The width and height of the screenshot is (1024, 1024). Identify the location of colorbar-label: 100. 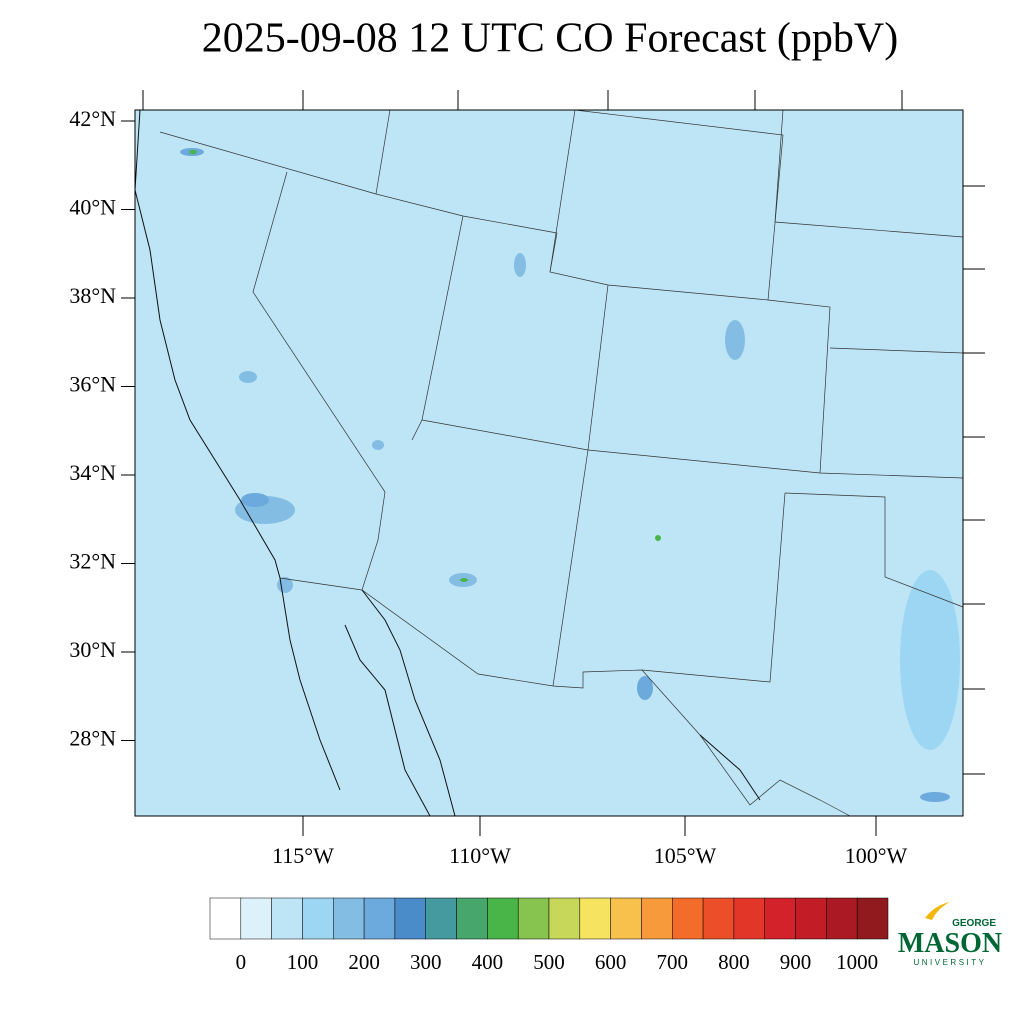
(303, 962).